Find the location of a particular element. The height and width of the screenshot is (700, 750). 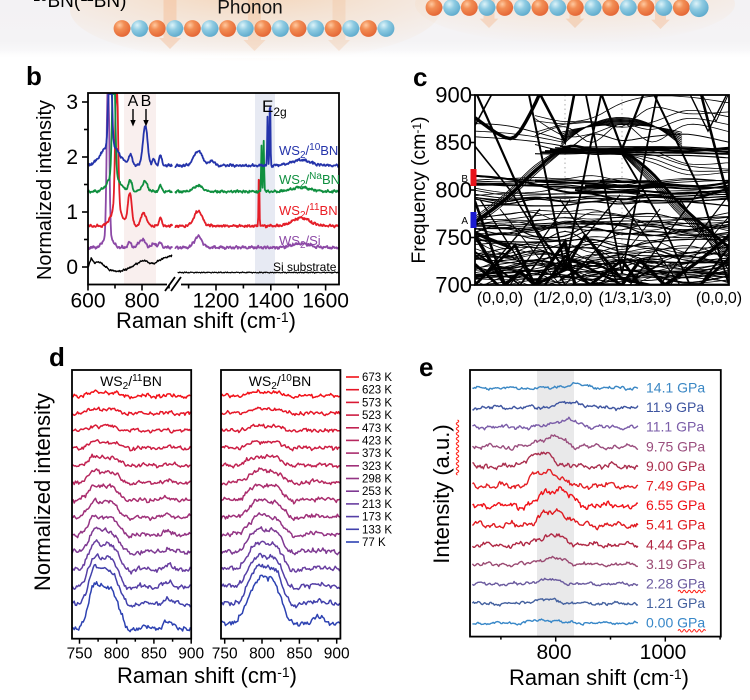

svg-text: d is located at coordinates (57, 357).